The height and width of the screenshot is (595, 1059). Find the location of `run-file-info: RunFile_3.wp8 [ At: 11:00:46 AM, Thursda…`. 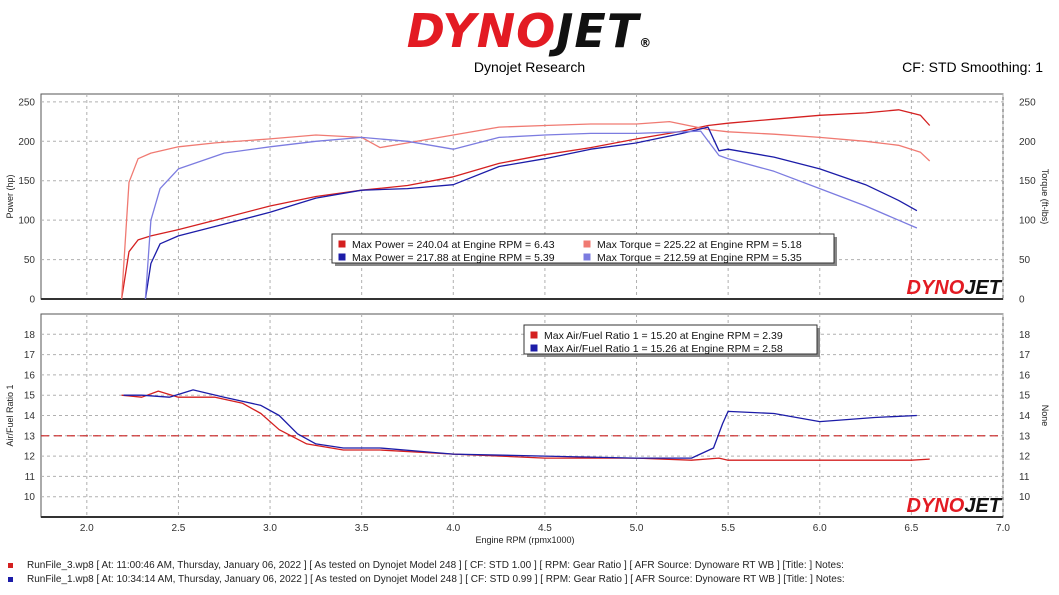

run-file-info: RunFile_3.wp8 [ At: 11:00:46 AM, Thursda… is located at coordinates (435, 565).